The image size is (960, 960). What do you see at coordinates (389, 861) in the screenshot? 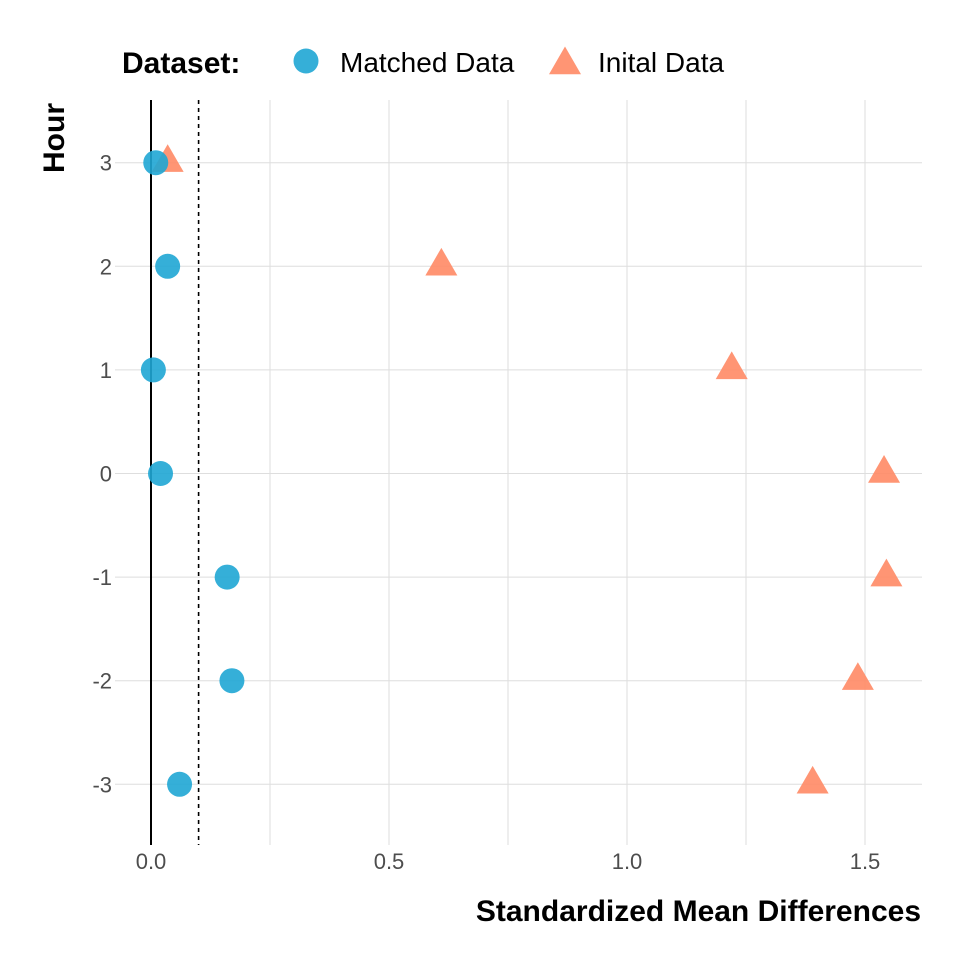
I see `x-tick-label: 0.5` at bounding box center [389, 861].